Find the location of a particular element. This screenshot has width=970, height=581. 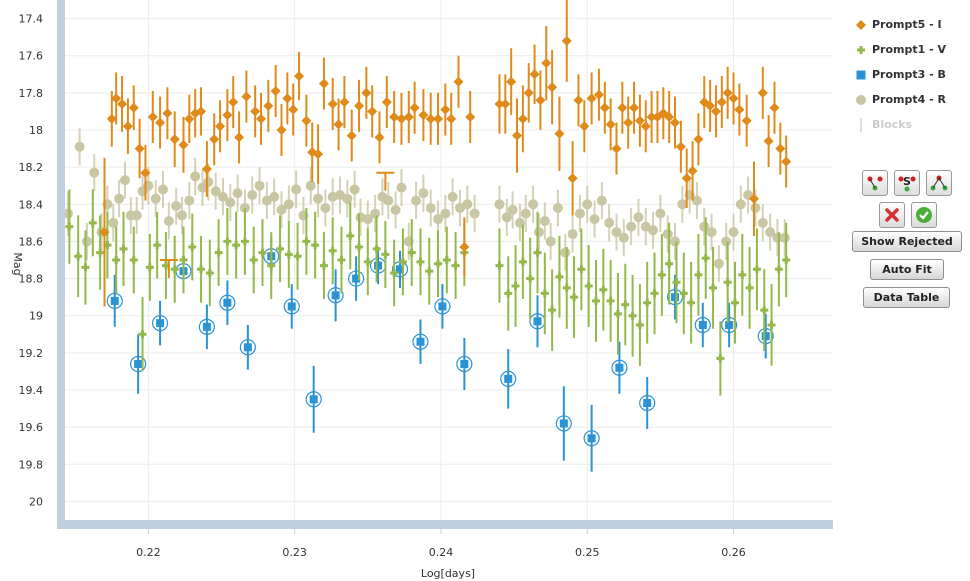

auto-fit-button: Auto Fit is located at coordinates (907, 269).